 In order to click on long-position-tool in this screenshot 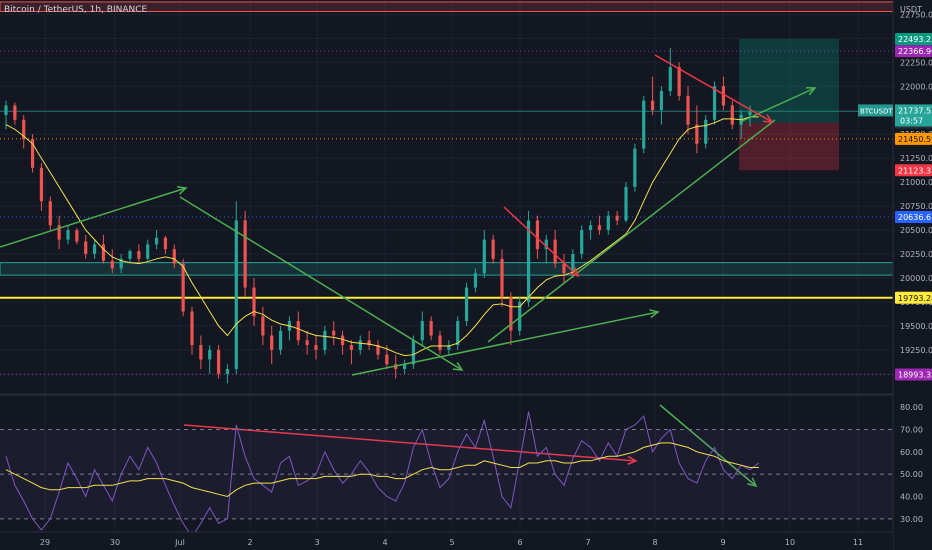, I will do `click(789, 104)`.